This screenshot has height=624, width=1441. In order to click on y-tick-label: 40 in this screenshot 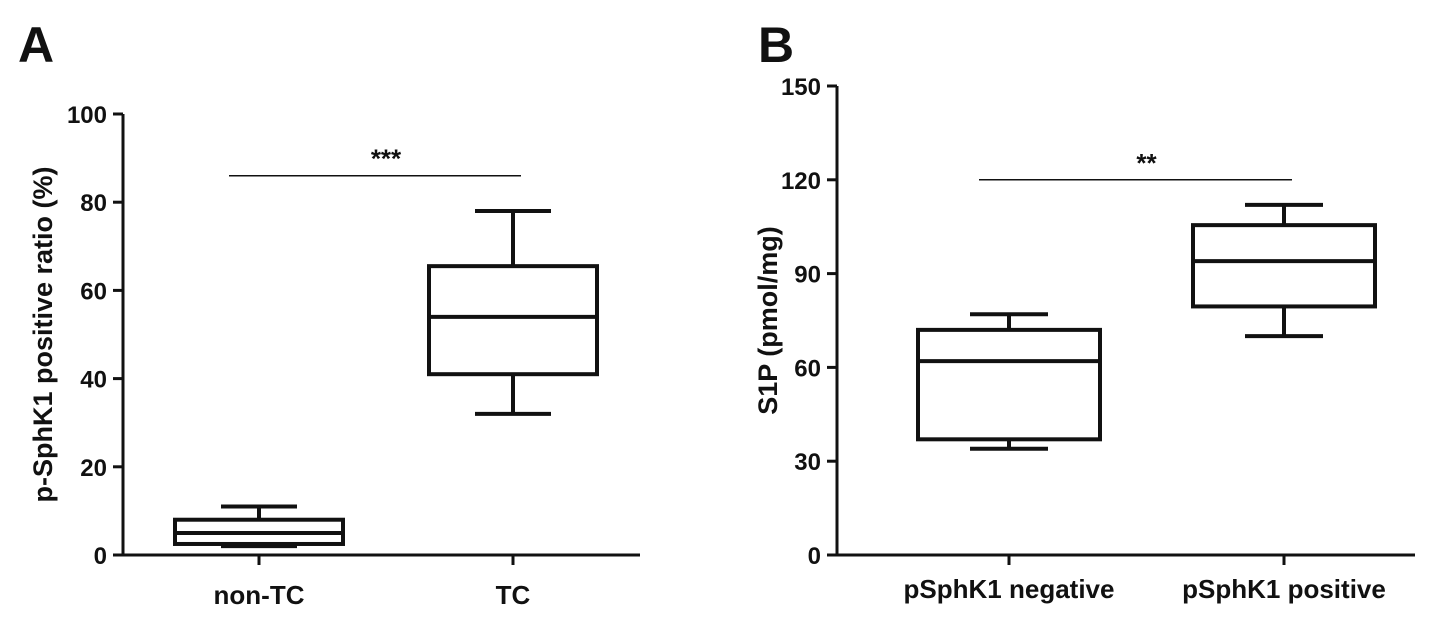, I will do `click(93, 380)`.